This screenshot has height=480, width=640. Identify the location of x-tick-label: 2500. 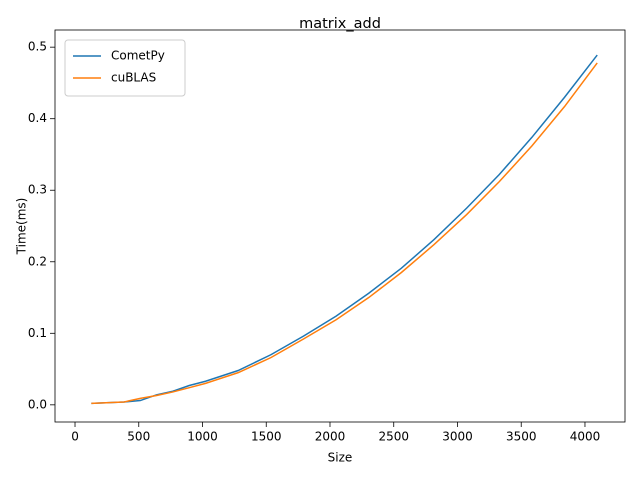
(393, 437).